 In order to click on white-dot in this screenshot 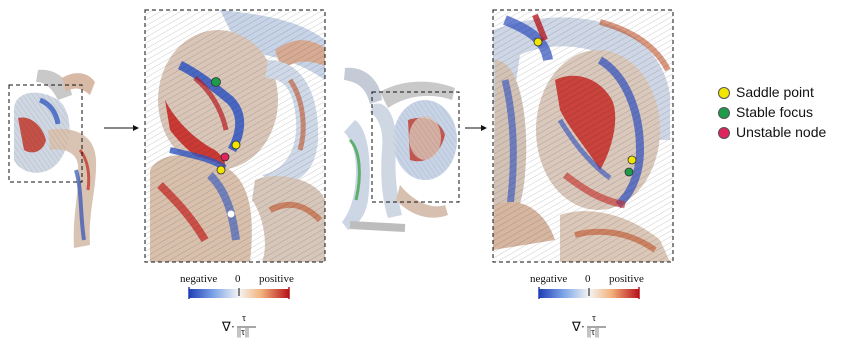, I will do `click(231, 214)`.